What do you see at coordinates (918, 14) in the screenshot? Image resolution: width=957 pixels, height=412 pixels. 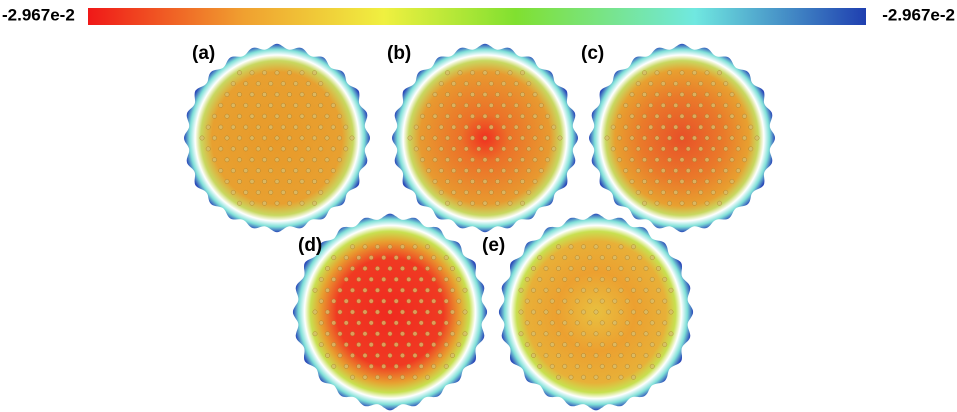 I see `colorbar-max-label: -2.967e-2` at bounding box center [918, 14].